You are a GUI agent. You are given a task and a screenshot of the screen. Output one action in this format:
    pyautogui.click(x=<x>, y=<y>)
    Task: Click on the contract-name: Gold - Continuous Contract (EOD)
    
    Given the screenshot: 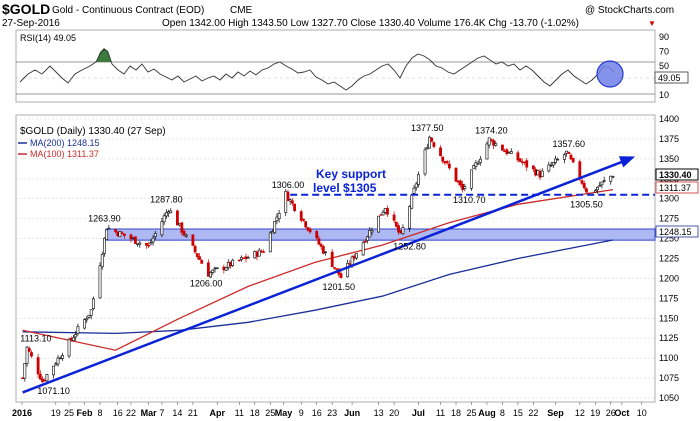 What is the action you would take?
    pyautogui.click(x=128, y=10)
    